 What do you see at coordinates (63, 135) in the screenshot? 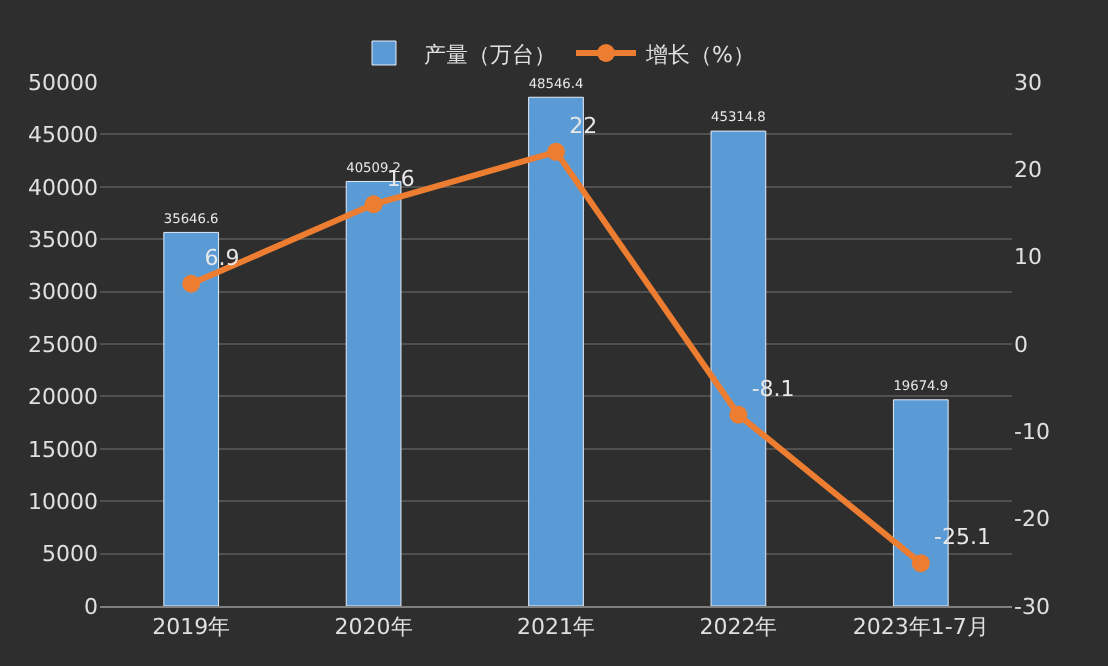
I see `y-tick-label: 45000` at bounding box center [63, 135].